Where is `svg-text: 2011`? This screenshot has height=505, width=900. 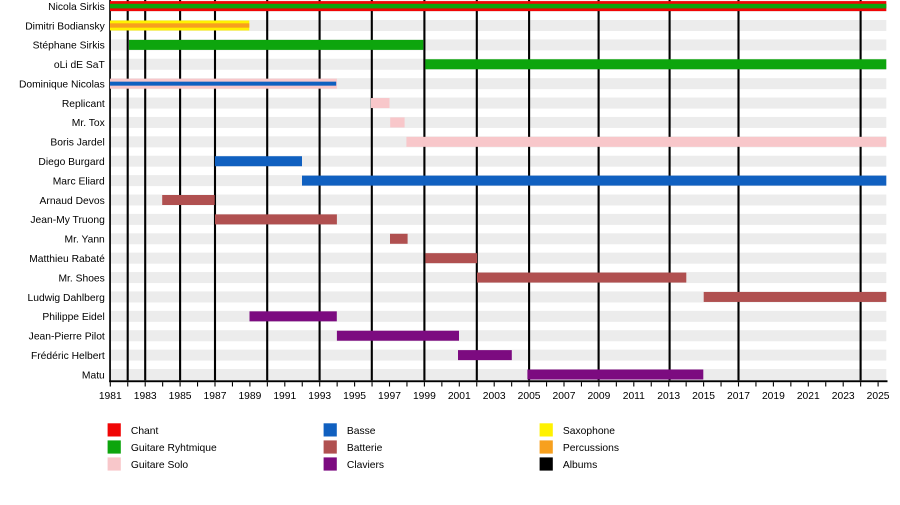 svg-text: 2011 is located at coordinates (634, 396).